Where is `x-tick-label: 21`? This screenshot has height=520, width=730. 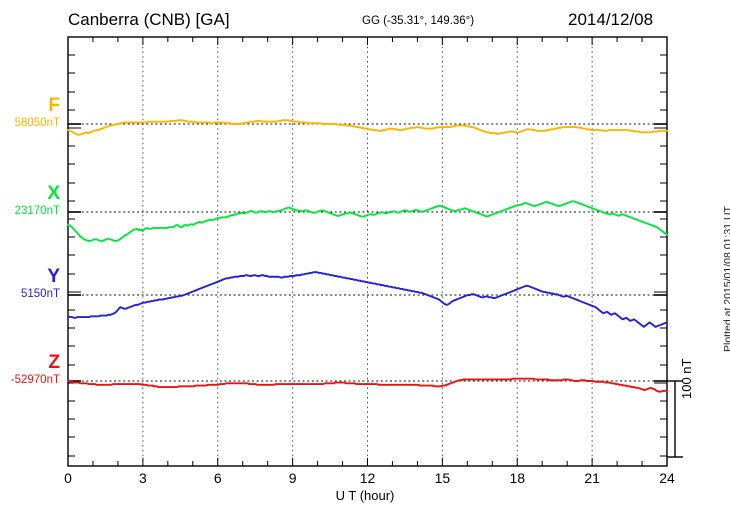
x-tick-label: 21 is located at coordinates (592, 478).